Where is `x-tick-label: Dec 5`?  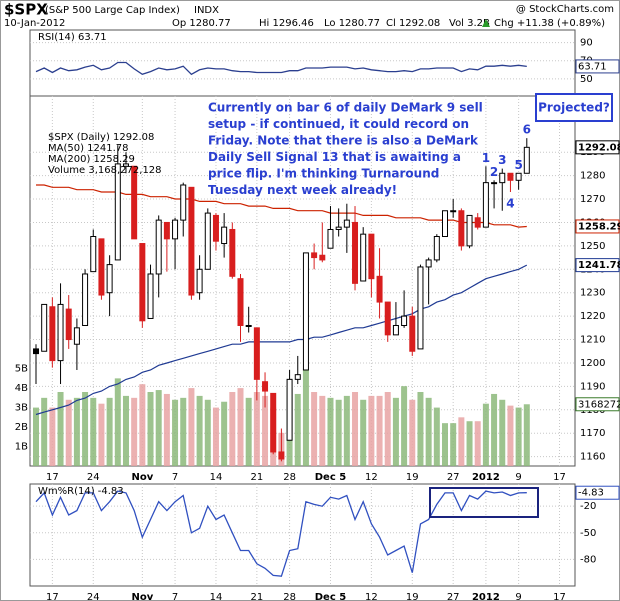 x-tick-label: Dec 5 is located at coordinates (330, 477).